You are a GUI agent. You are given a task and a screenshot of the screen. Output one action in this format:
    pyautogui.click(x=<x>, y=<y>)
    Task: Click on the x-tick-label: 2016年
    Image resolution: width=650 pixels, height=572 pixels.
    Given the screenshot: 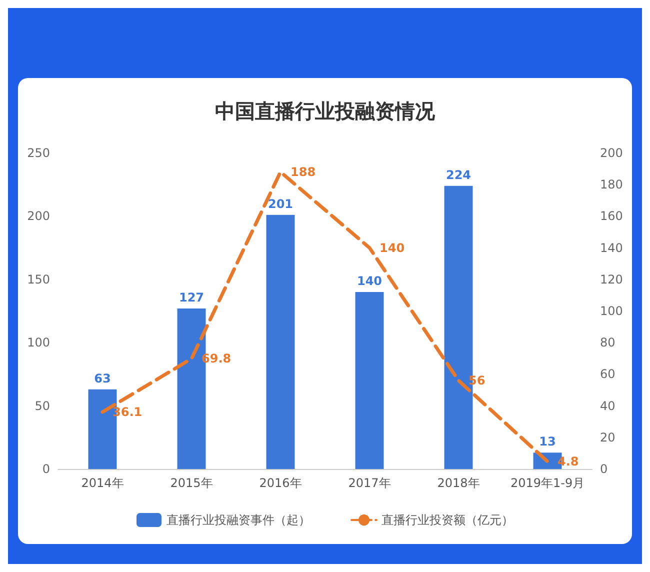 What is the action you would take?
    pyautogui.click(x=280, y=483)
    